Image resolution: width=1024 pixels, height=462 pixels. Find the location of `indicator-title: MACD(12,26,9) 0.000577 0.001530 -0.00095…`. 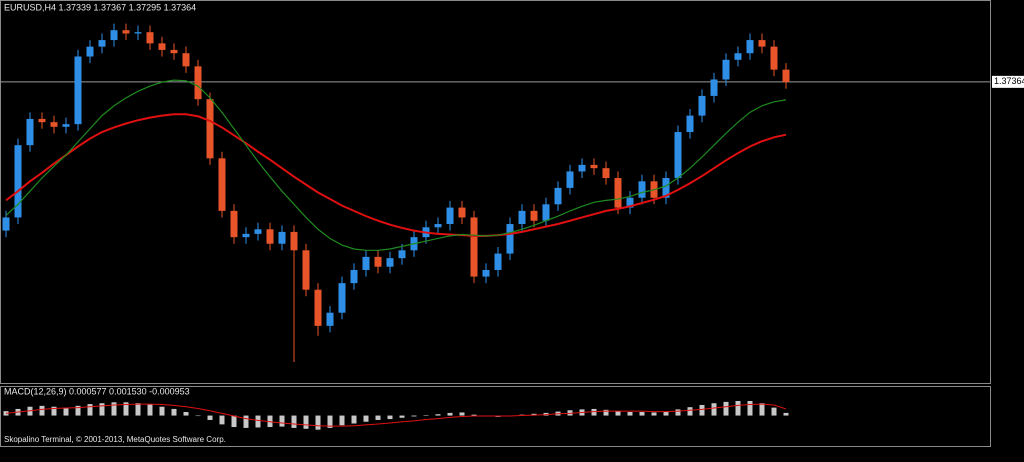

indicator-title: MACD(12,26,9) 0.000577 0.001530 -0.00095… is located at coordinates (97, 391).